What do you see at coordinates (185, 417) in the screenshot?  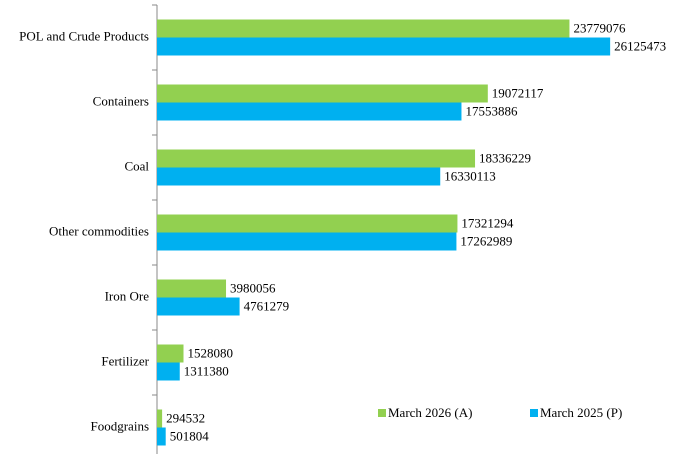 I see `data-label: 294532` at bounding box center [185, 417].